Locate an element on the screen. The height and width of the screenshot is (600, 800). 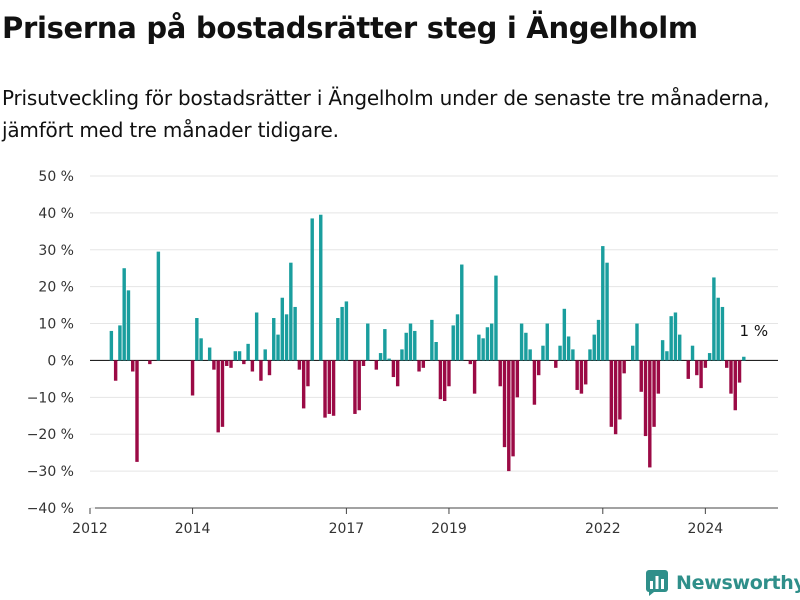
brand-name: Newsworthy is located at coordinates (738, 583).